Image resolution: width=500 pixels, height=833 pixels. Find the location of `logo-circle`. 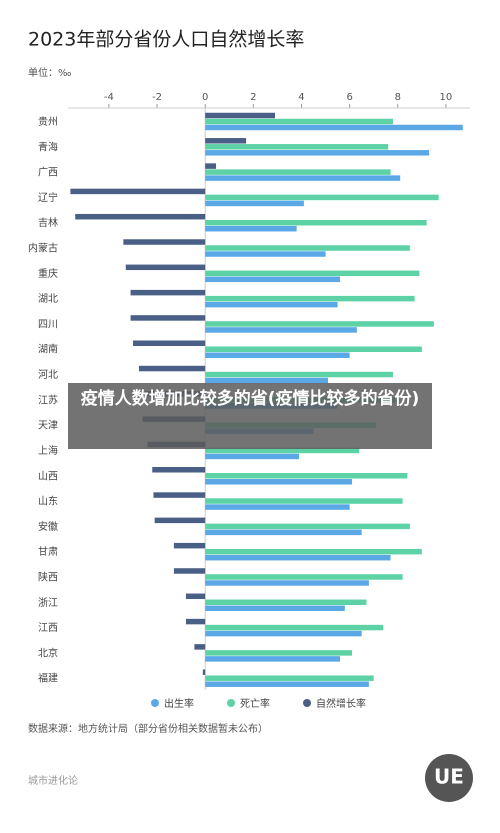

logo-circle is located at coordinates (449, 778).